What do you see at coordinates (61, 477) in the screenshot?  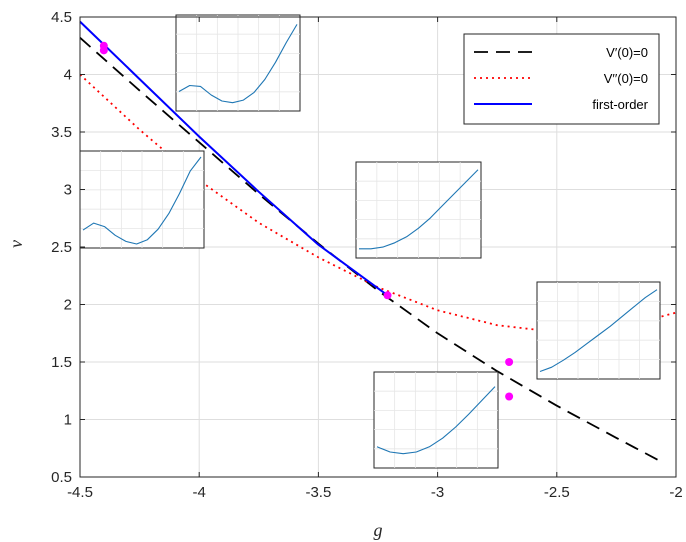 I see `y-tick-label: 0.5` at bounding box center [61, 477].